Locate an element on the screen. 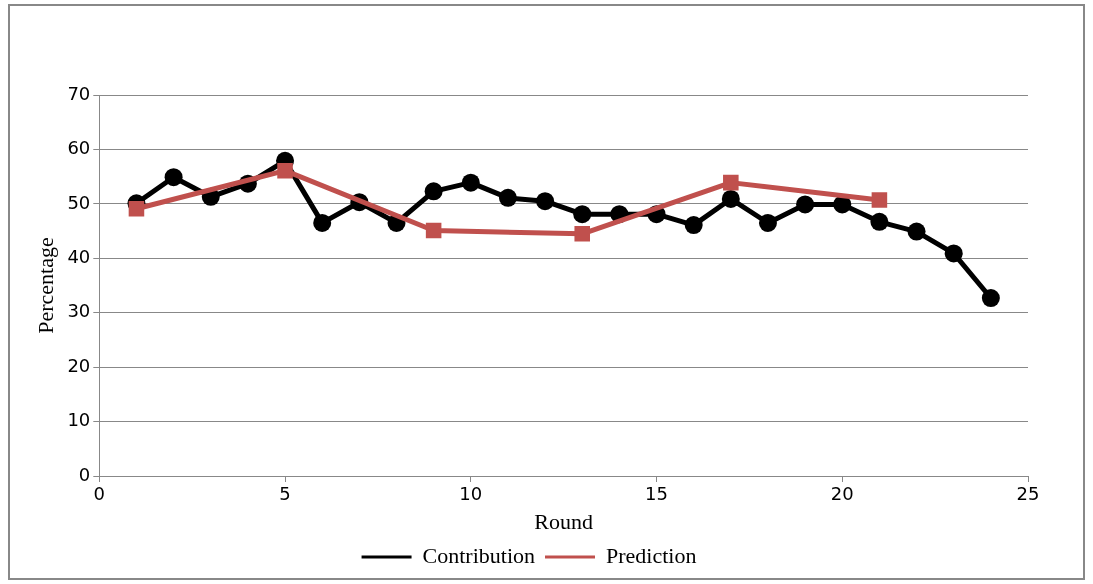 The width and height of the screenshot is (1093, 584). x-tick-label: 0 is located at coordinates (99, 494).